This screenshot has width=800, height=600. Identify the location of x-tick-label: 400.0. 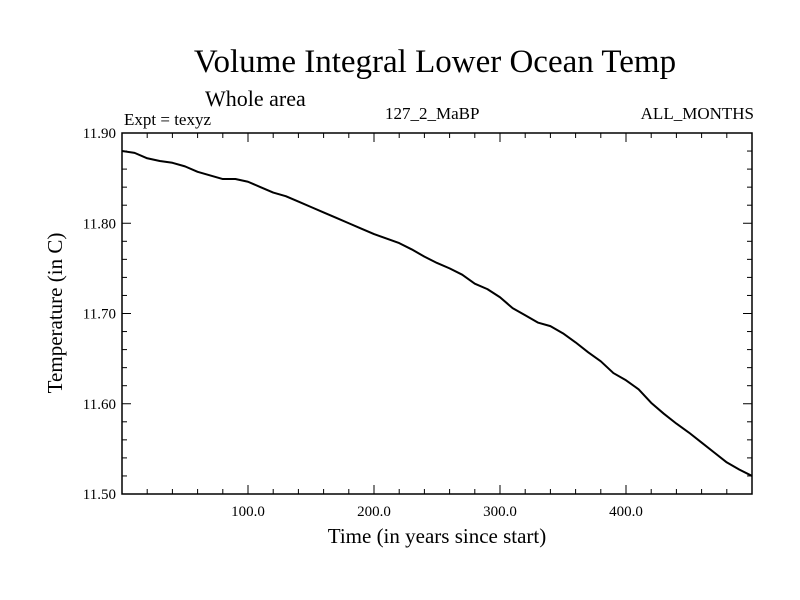
(626, 512).